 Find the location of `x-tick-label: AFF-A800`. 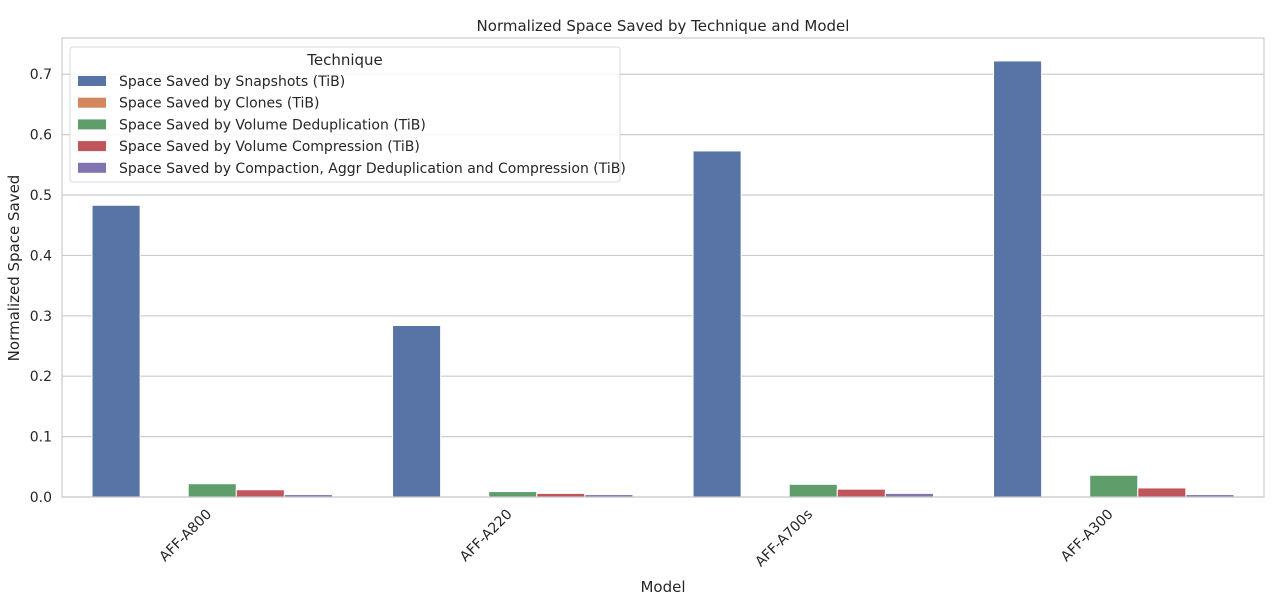

x-tick-label: AFF-A800 is located at coordinates (186, 536).